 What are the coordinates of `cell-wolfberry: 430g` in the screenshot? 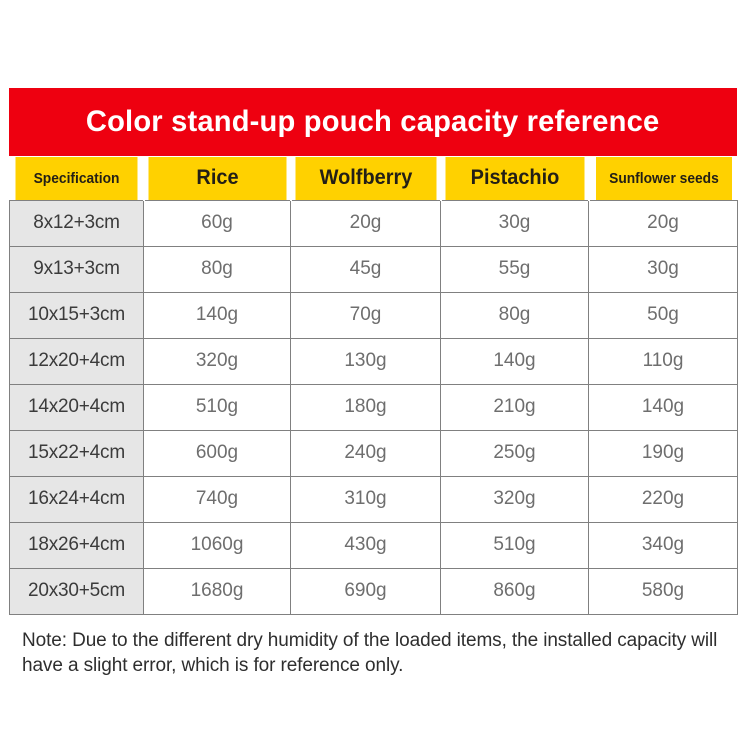 It's located at (365, 545).